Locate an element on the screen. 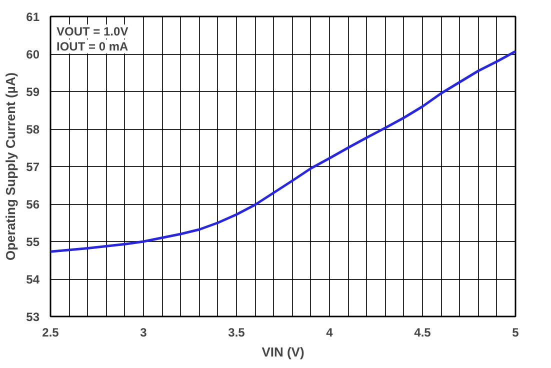  y-tick-label: 53 is located at coordinates (33, 317).